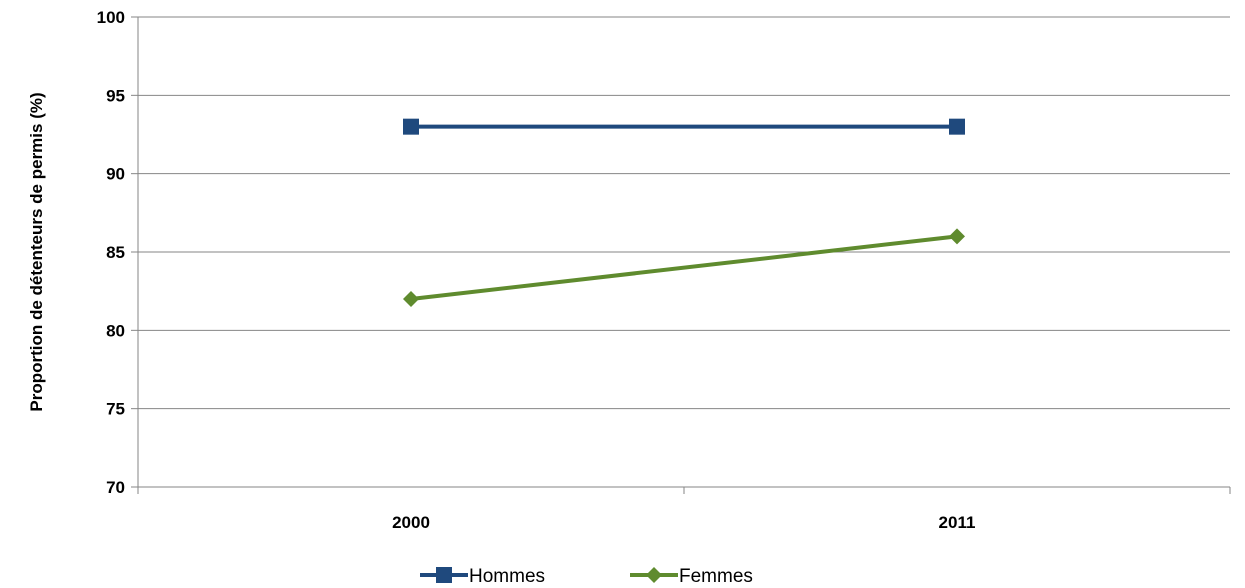  What do you see at coordinates (115, 330) in the screenshot?
I see `y-tick-label: 80` at bounding box center [115, 330].